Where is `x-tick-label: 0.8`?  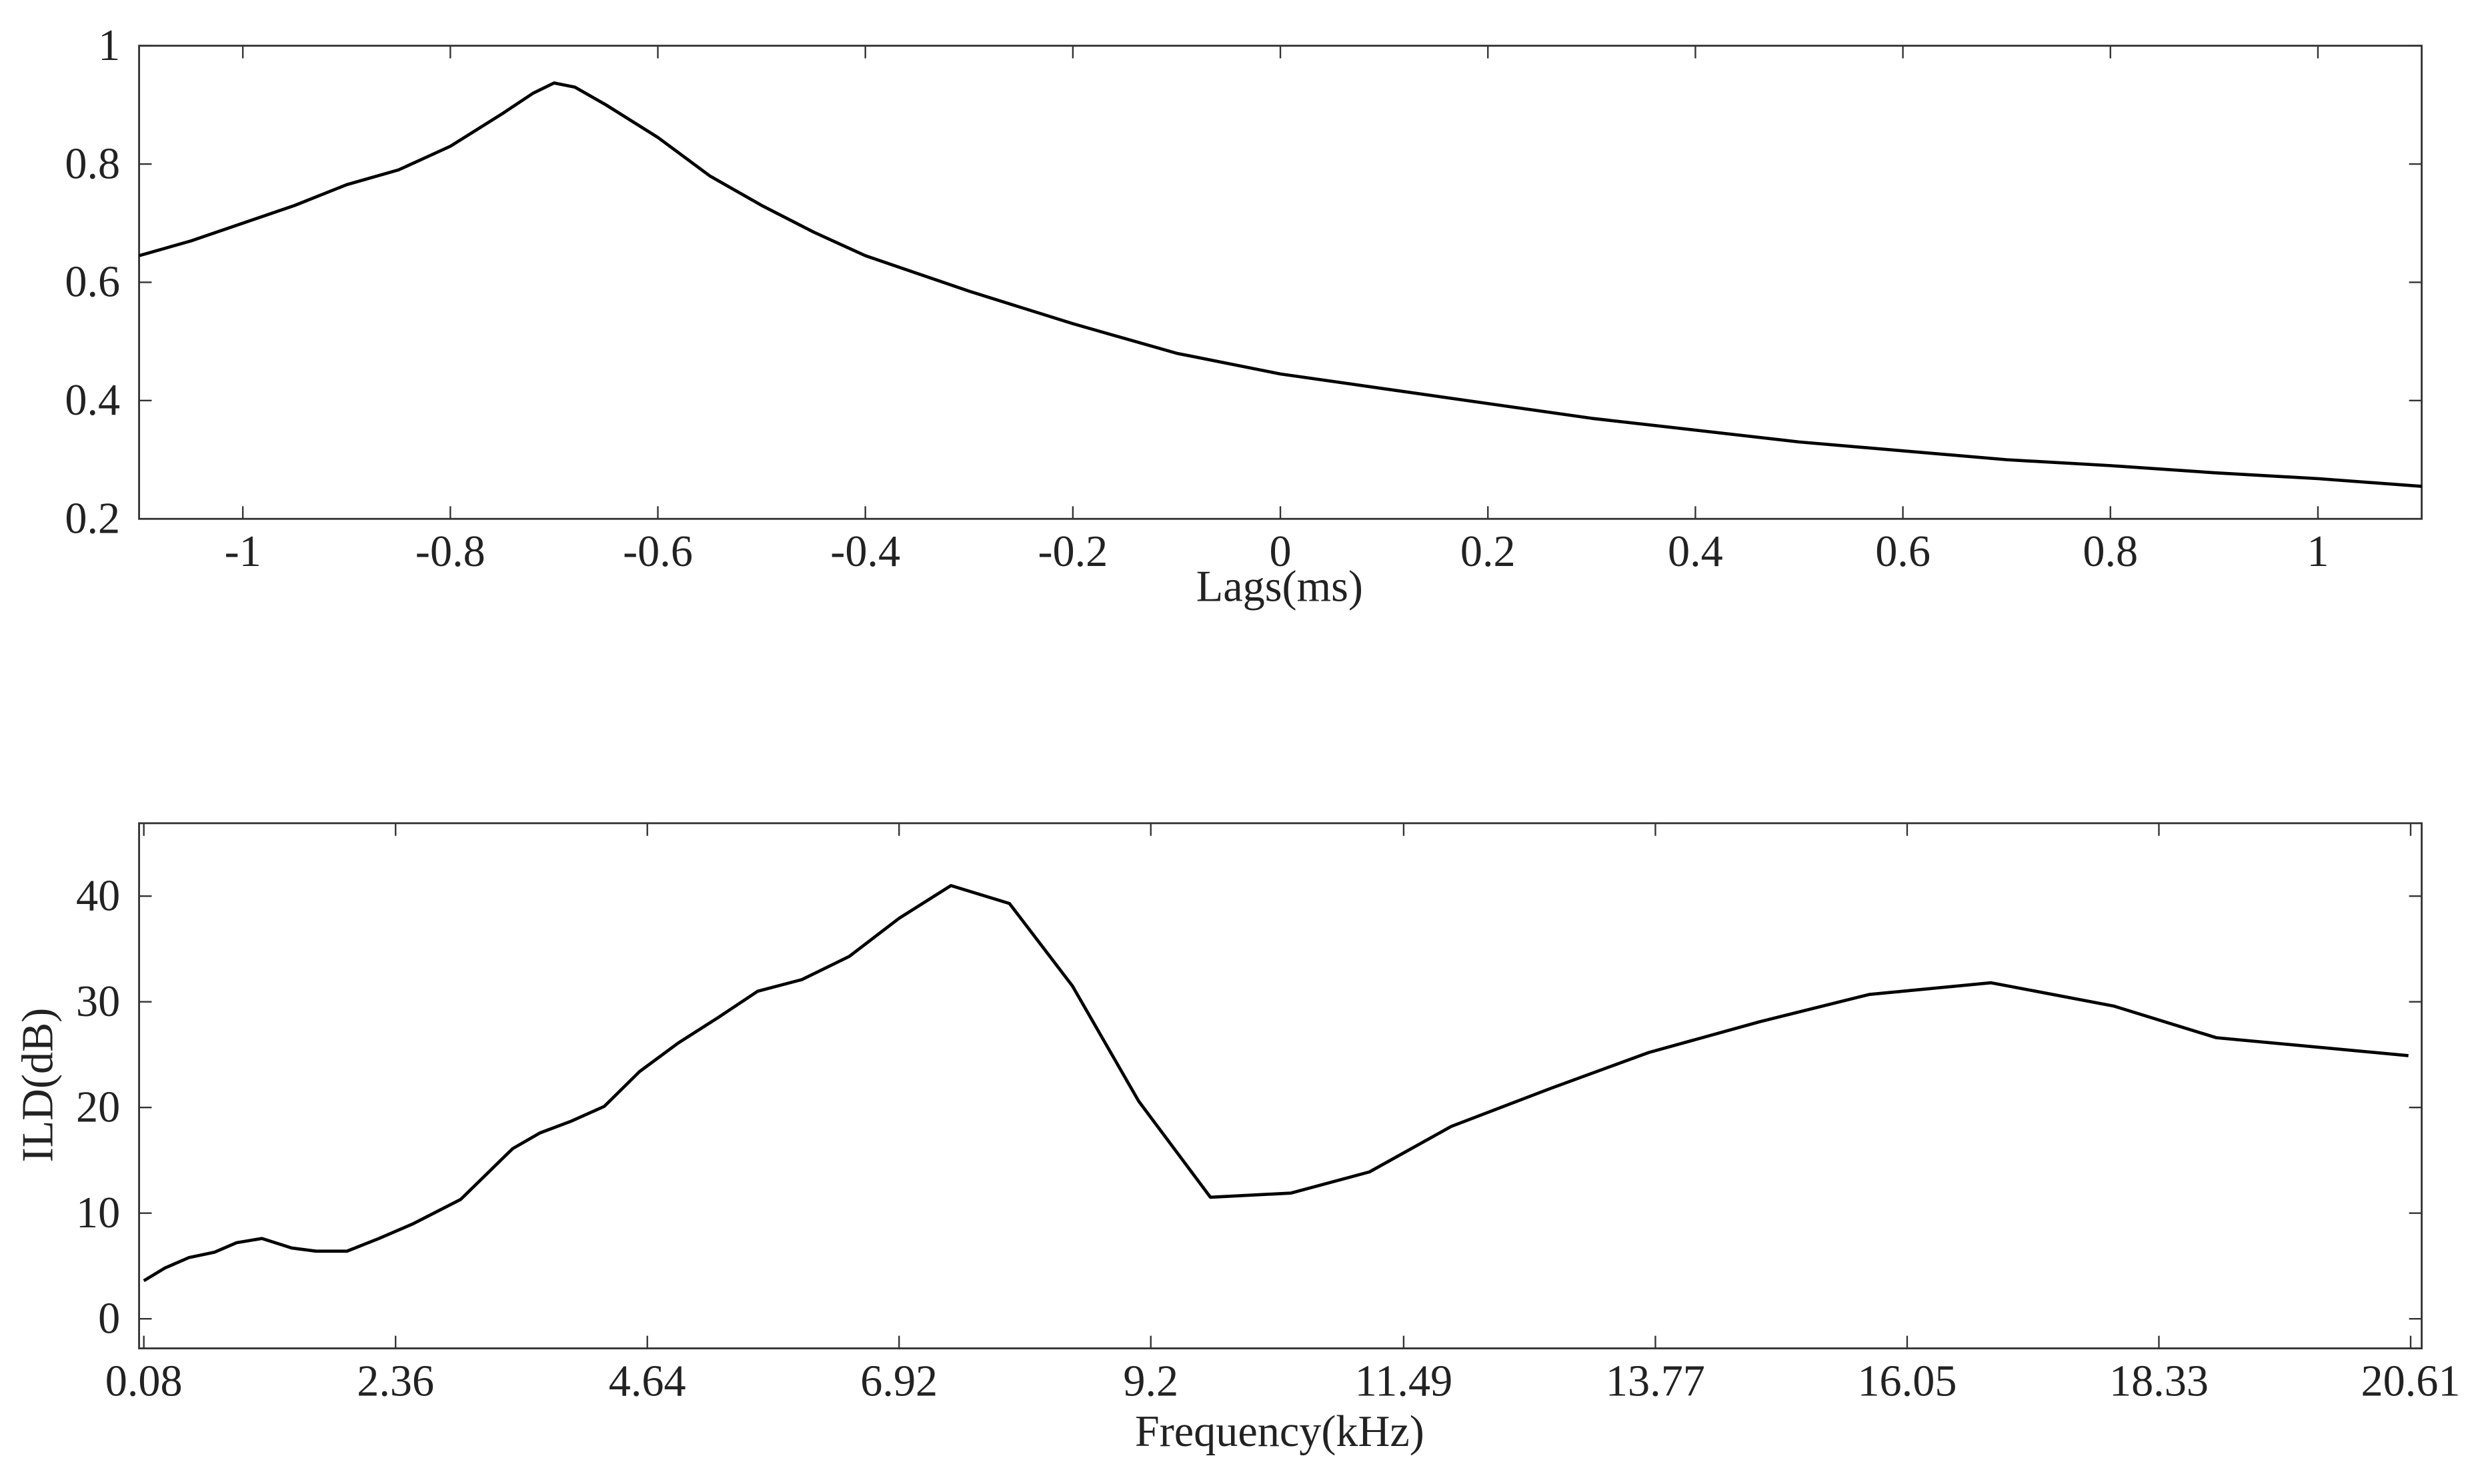
x-tick-label: 0.8 is located at coordinates (2110, 551).